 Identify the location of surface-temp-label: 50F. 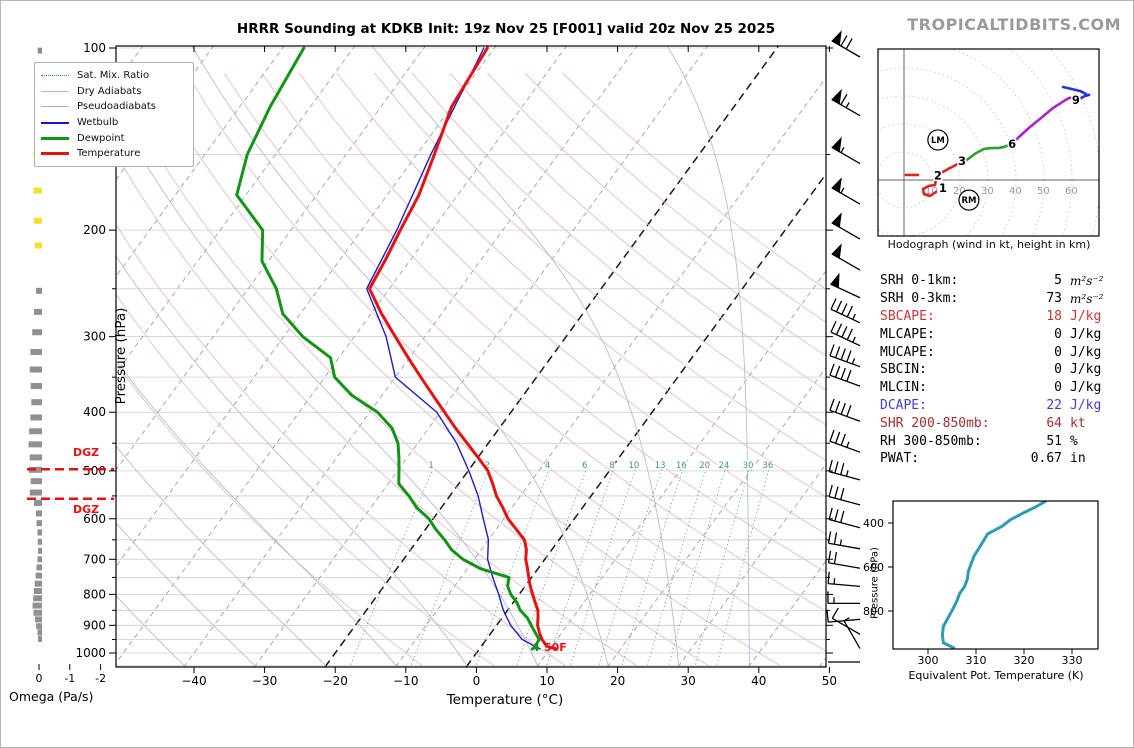
(555, 647).